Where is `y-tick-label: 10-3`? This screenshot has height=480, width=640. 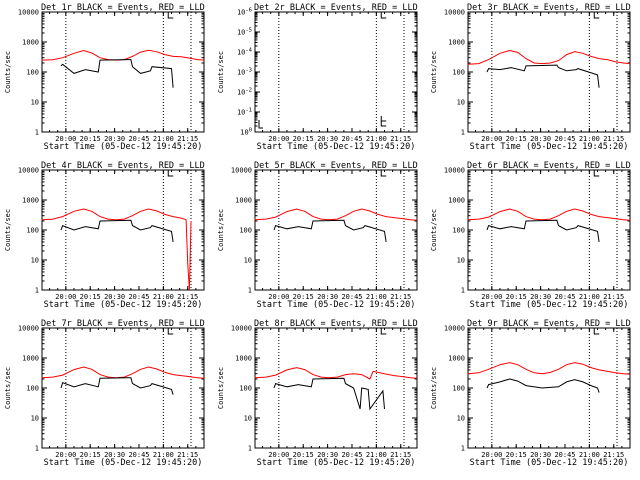
y-tick-label: 10-3 is located at coordinates (244, 72).